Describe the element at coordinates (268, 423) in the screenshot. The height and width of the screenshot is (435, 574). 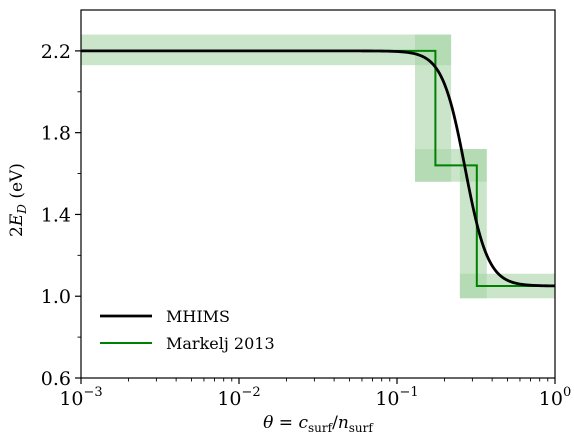
I see `x-axis-label-theta: θ` at that location.